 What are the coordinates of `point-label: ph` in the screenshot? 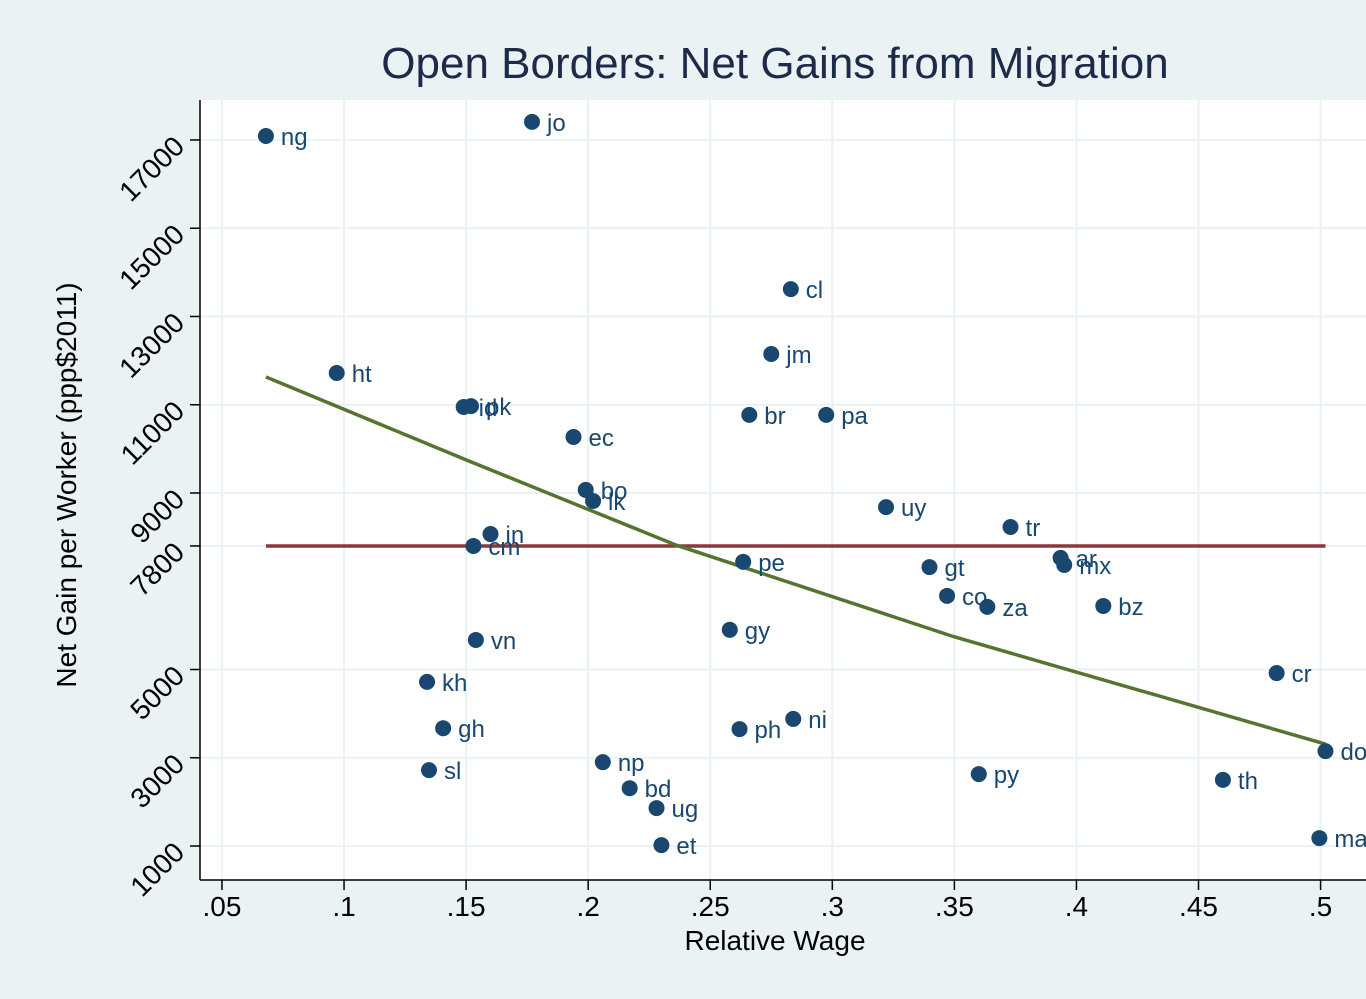 It's located at (768, 730).